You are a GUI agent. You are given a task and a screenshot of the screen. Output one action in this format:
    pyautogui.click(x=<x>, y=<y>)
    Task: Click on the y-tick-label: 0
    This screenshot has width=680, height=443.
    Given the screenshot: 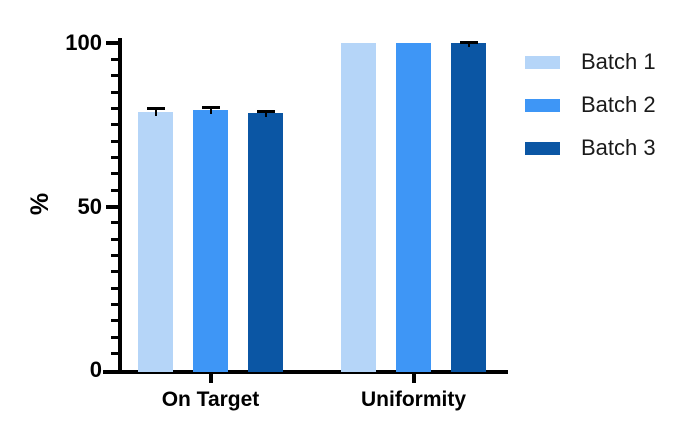 What is the action you would take?
    pyautogui.click(x=95, y=369)
    